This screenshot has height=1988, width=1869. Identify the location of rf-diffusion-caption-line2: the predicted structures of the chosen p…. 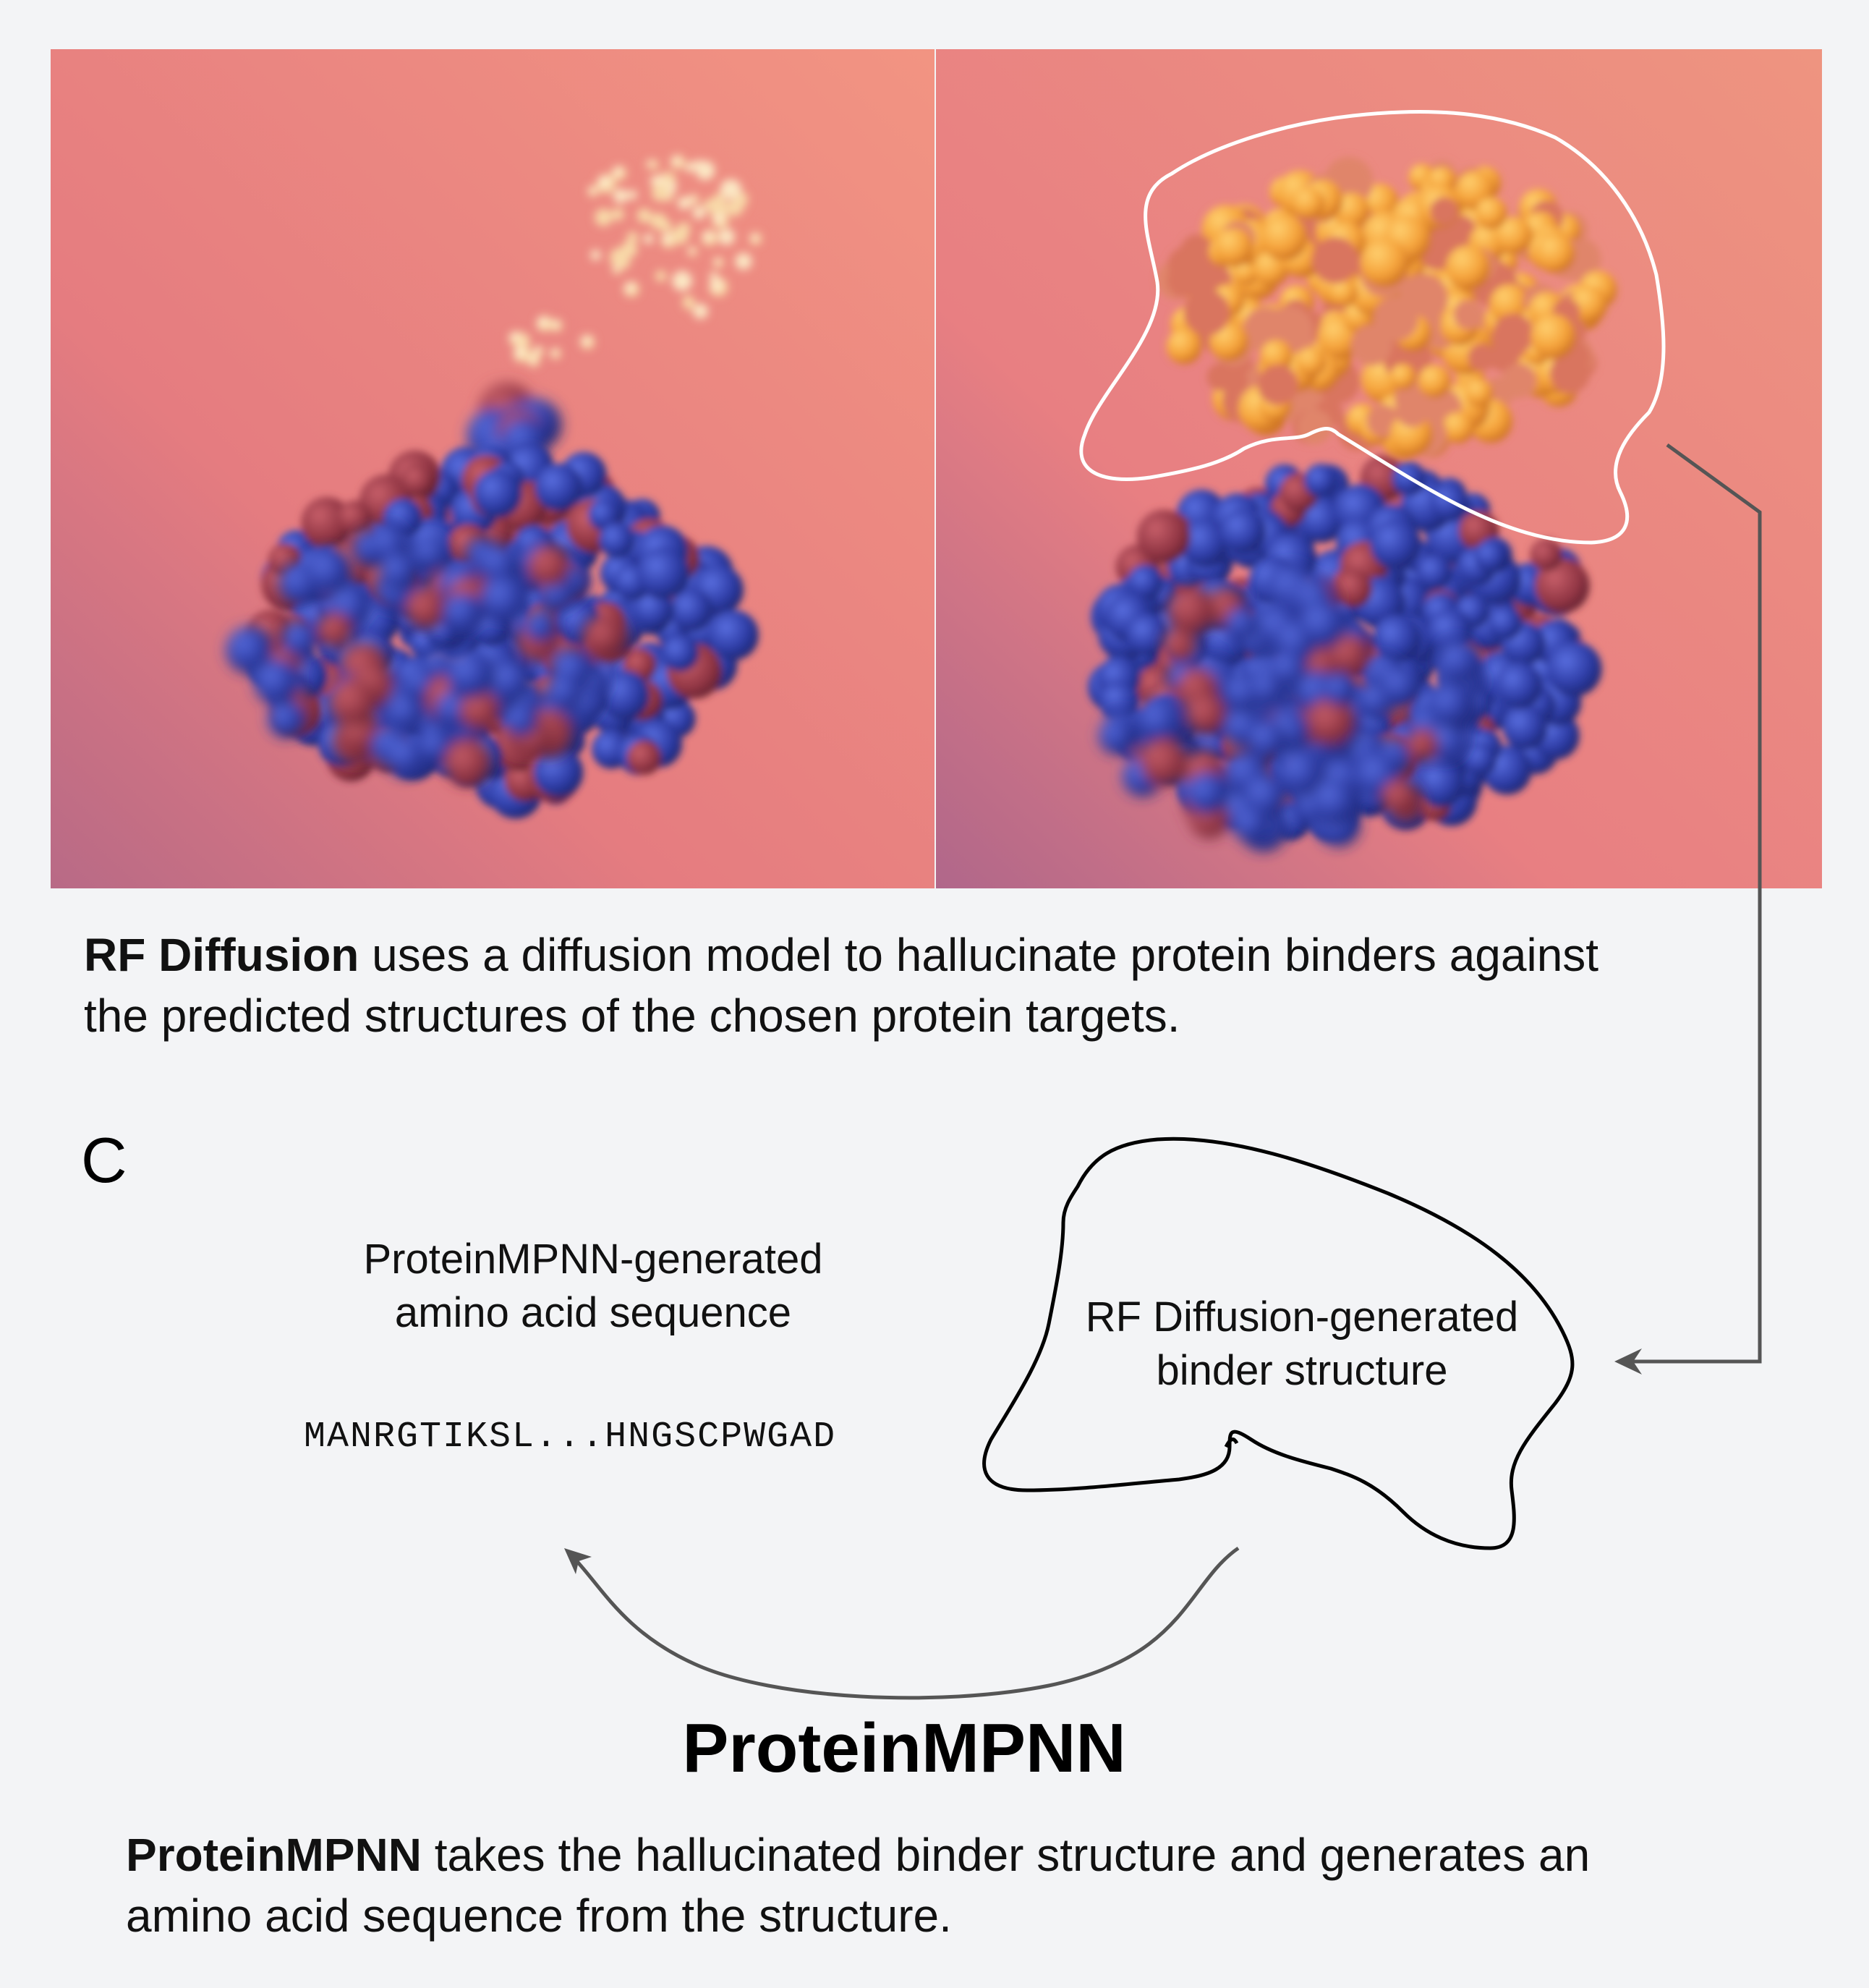
(632, 1016).